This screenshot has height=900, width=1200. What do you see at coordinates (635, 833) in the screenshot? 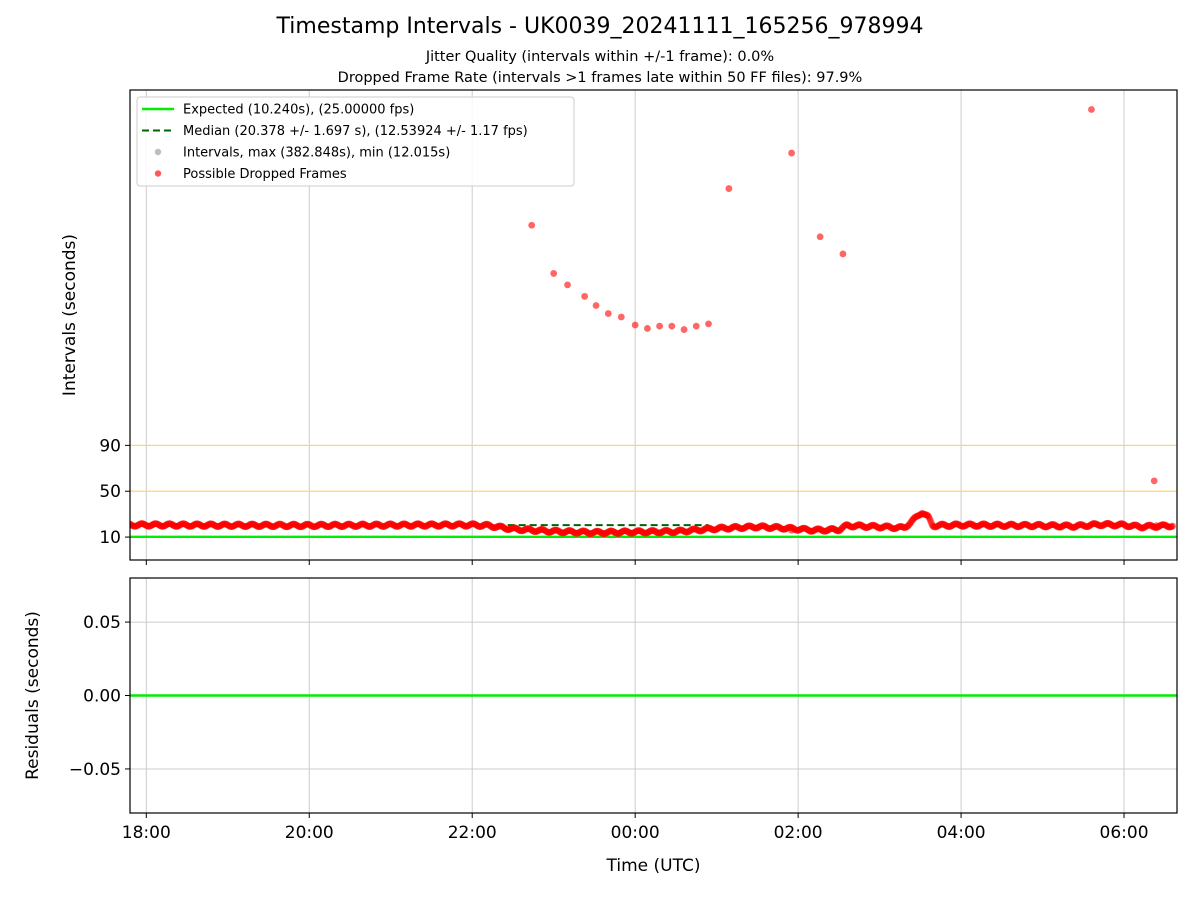
I see `x-tick-label-3: 00:00` at bounding box center [635, 833].